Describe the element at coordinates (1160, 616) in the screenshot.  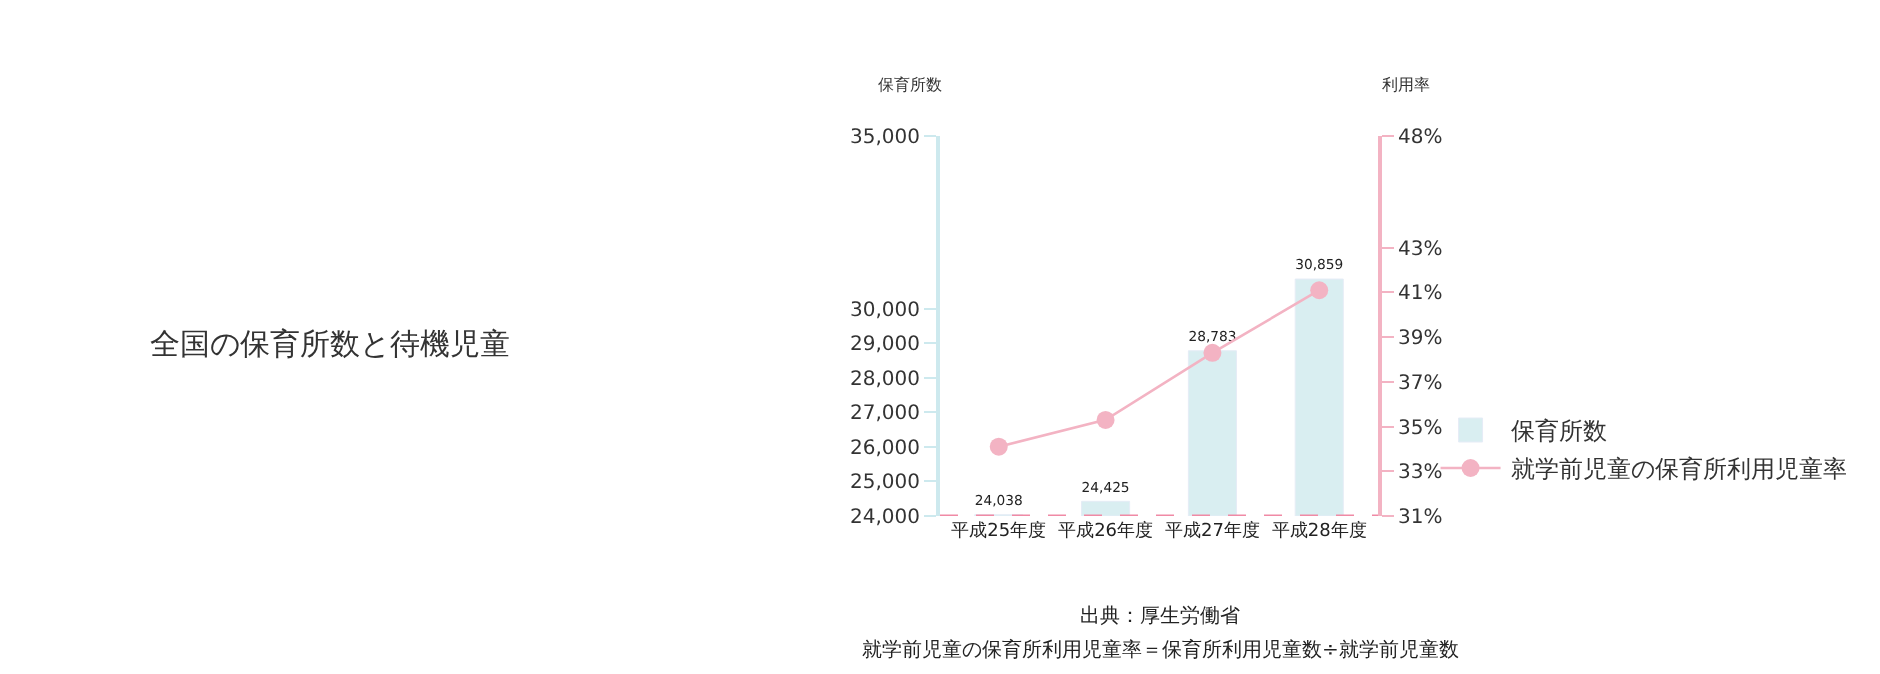
I see `source-note: 出典：厚生労働省` at that location.